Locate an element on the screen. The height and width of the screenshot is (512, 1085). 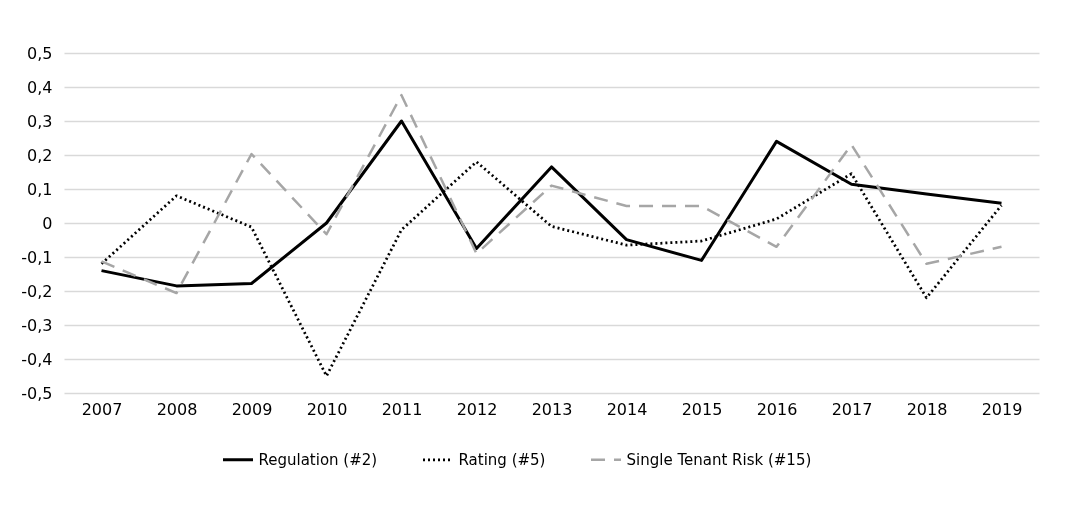
x-tick-label: 2011 is located at coordinates (402, 409).